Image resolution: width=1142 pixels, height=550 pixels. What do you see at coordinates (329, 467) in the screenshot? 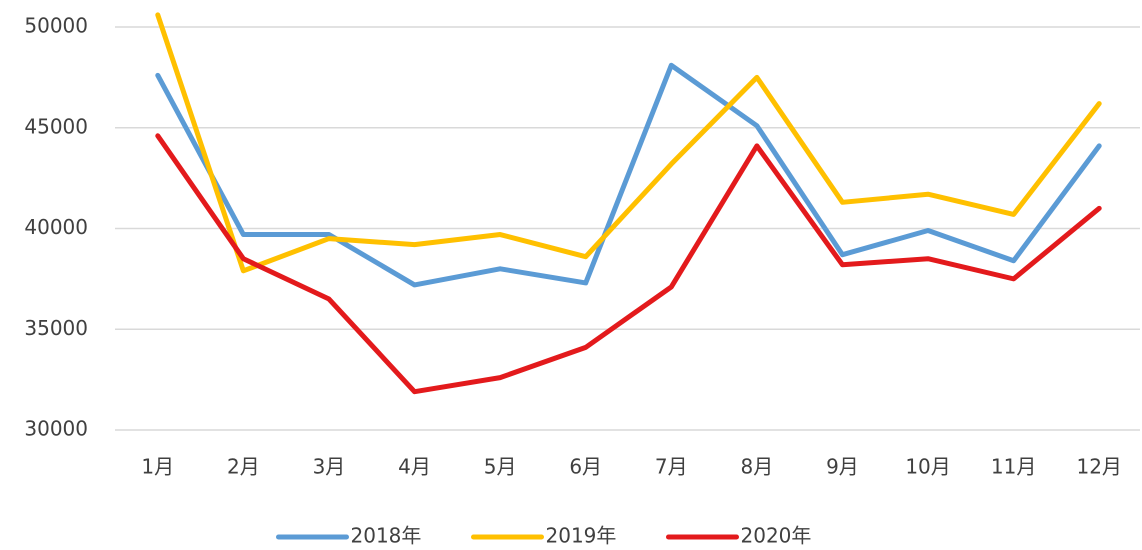
I see `x-tick-label: 3月` at bounding box center [329, 467].